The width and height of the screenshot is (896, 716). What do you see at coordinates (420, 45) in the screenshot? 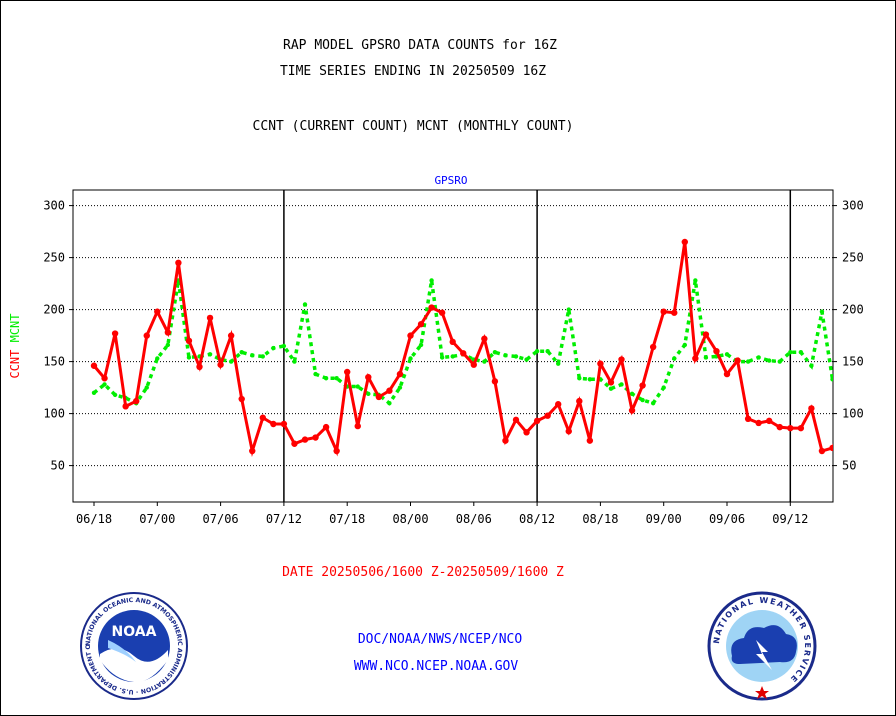
I see `chart-heading-line1: RAP MODEL GPSRO DATA COUNTS for 16Z` at bounding box center [420, 45].